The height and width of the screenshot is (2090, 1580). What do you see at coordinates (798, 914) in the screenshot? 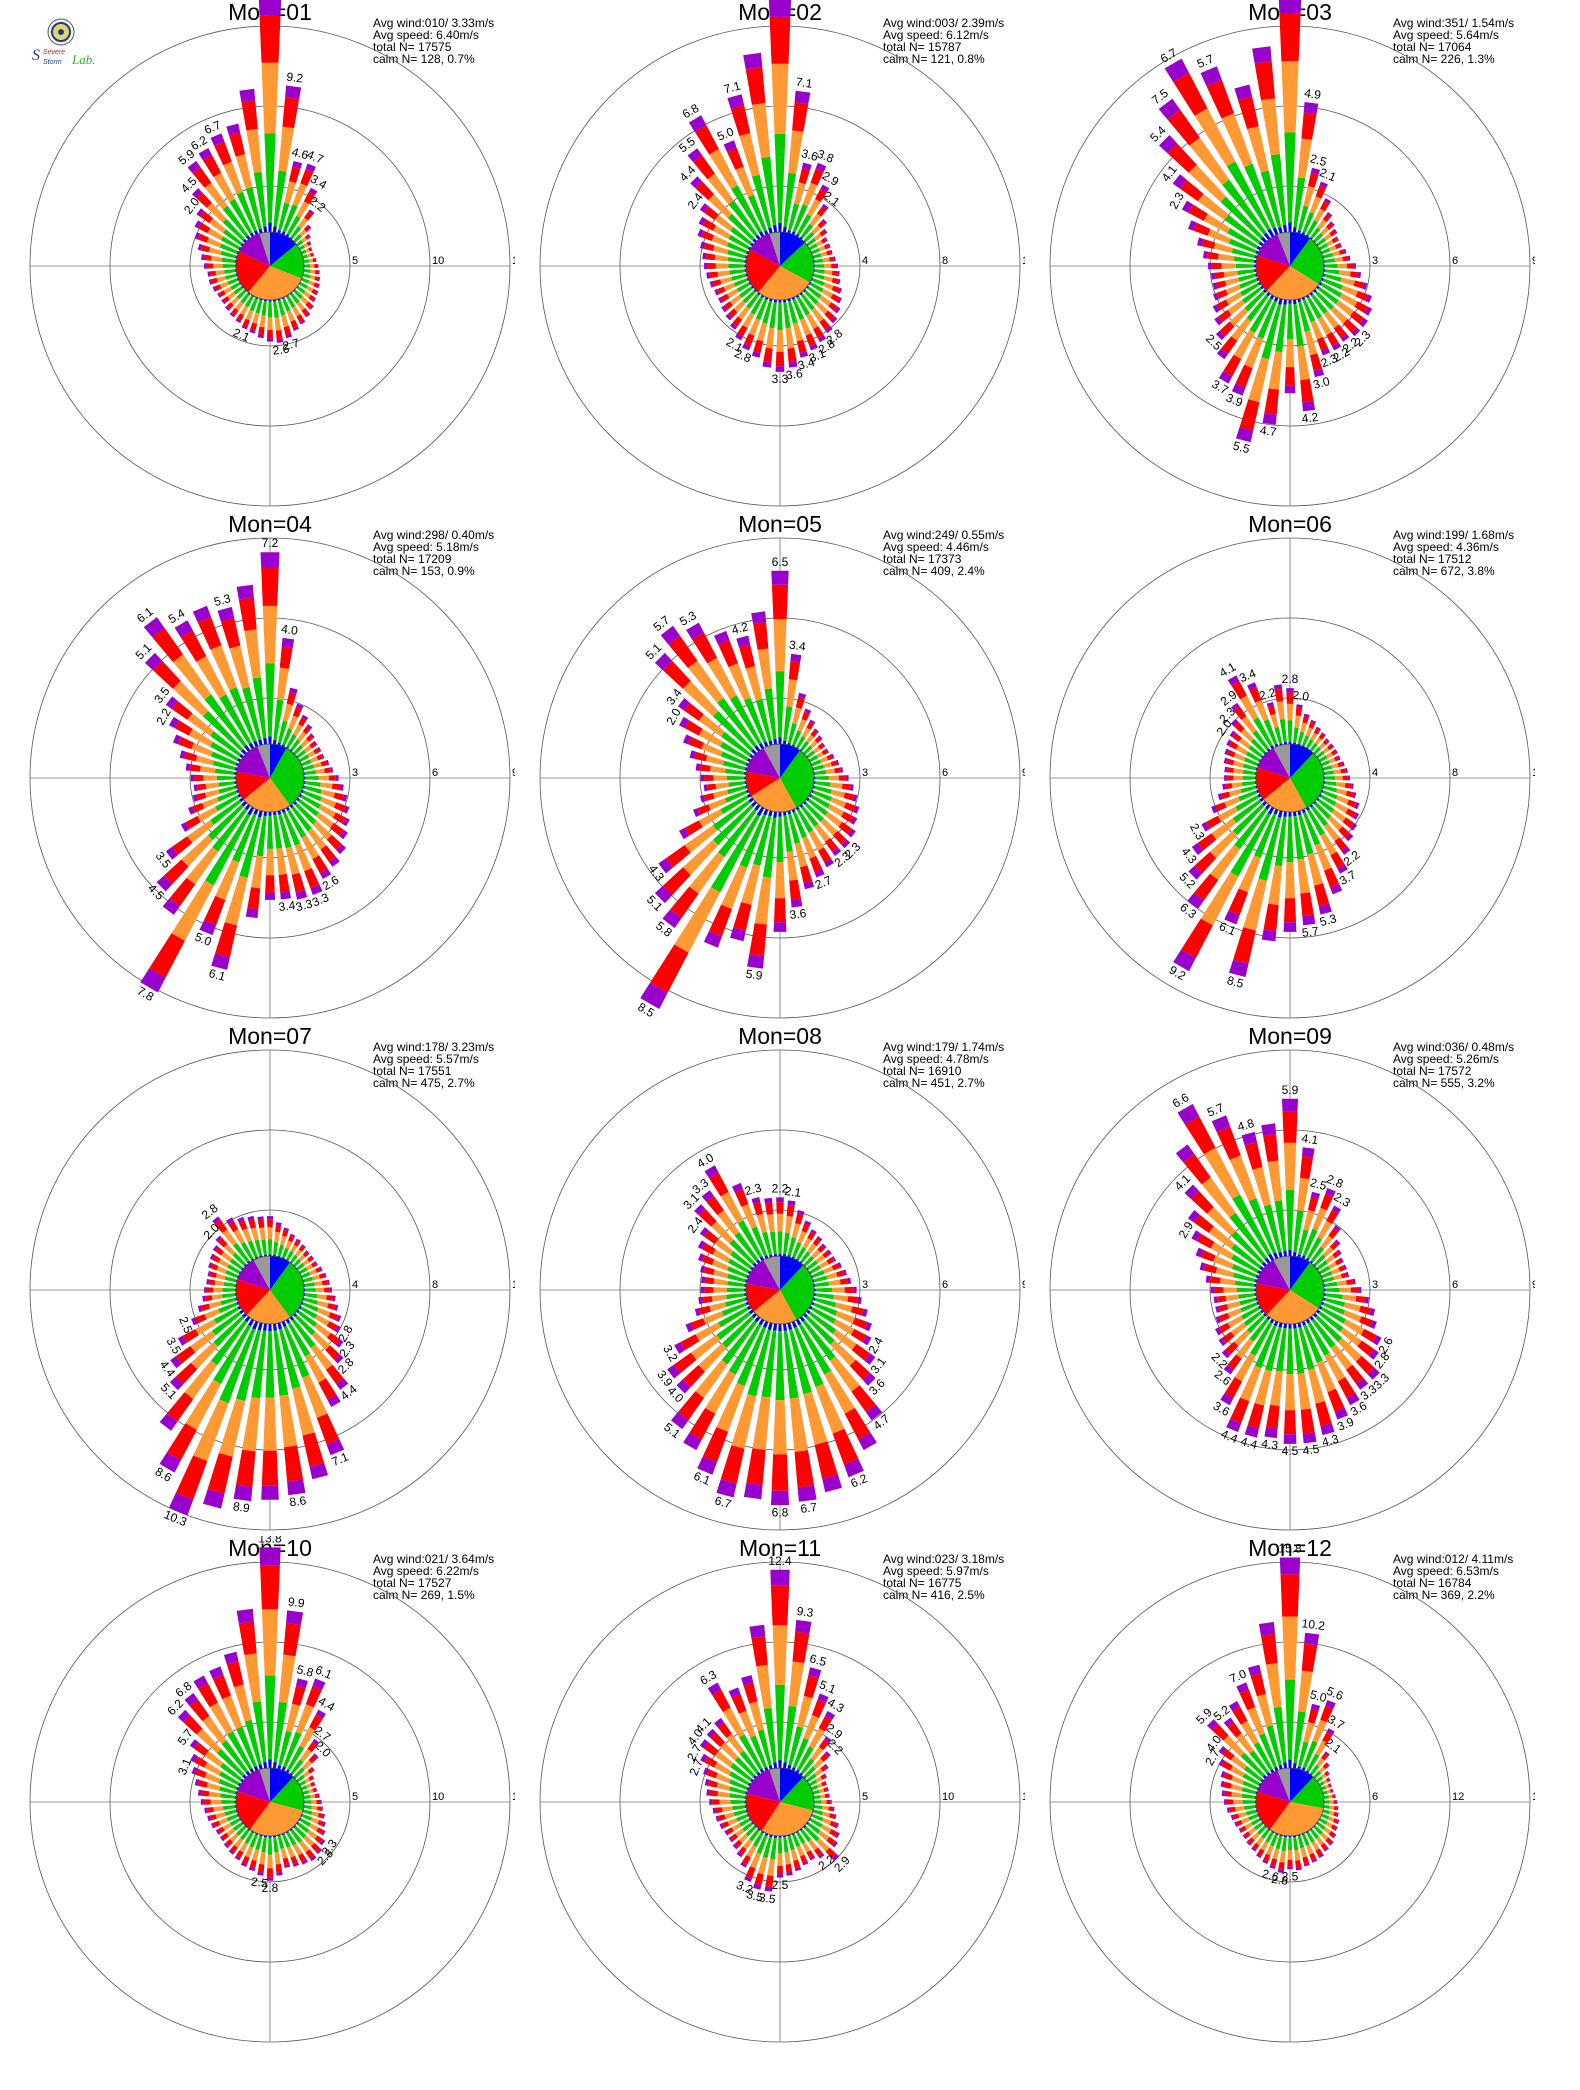
I see `bar-value-label: 3.6` at bounding box center [798, 914].